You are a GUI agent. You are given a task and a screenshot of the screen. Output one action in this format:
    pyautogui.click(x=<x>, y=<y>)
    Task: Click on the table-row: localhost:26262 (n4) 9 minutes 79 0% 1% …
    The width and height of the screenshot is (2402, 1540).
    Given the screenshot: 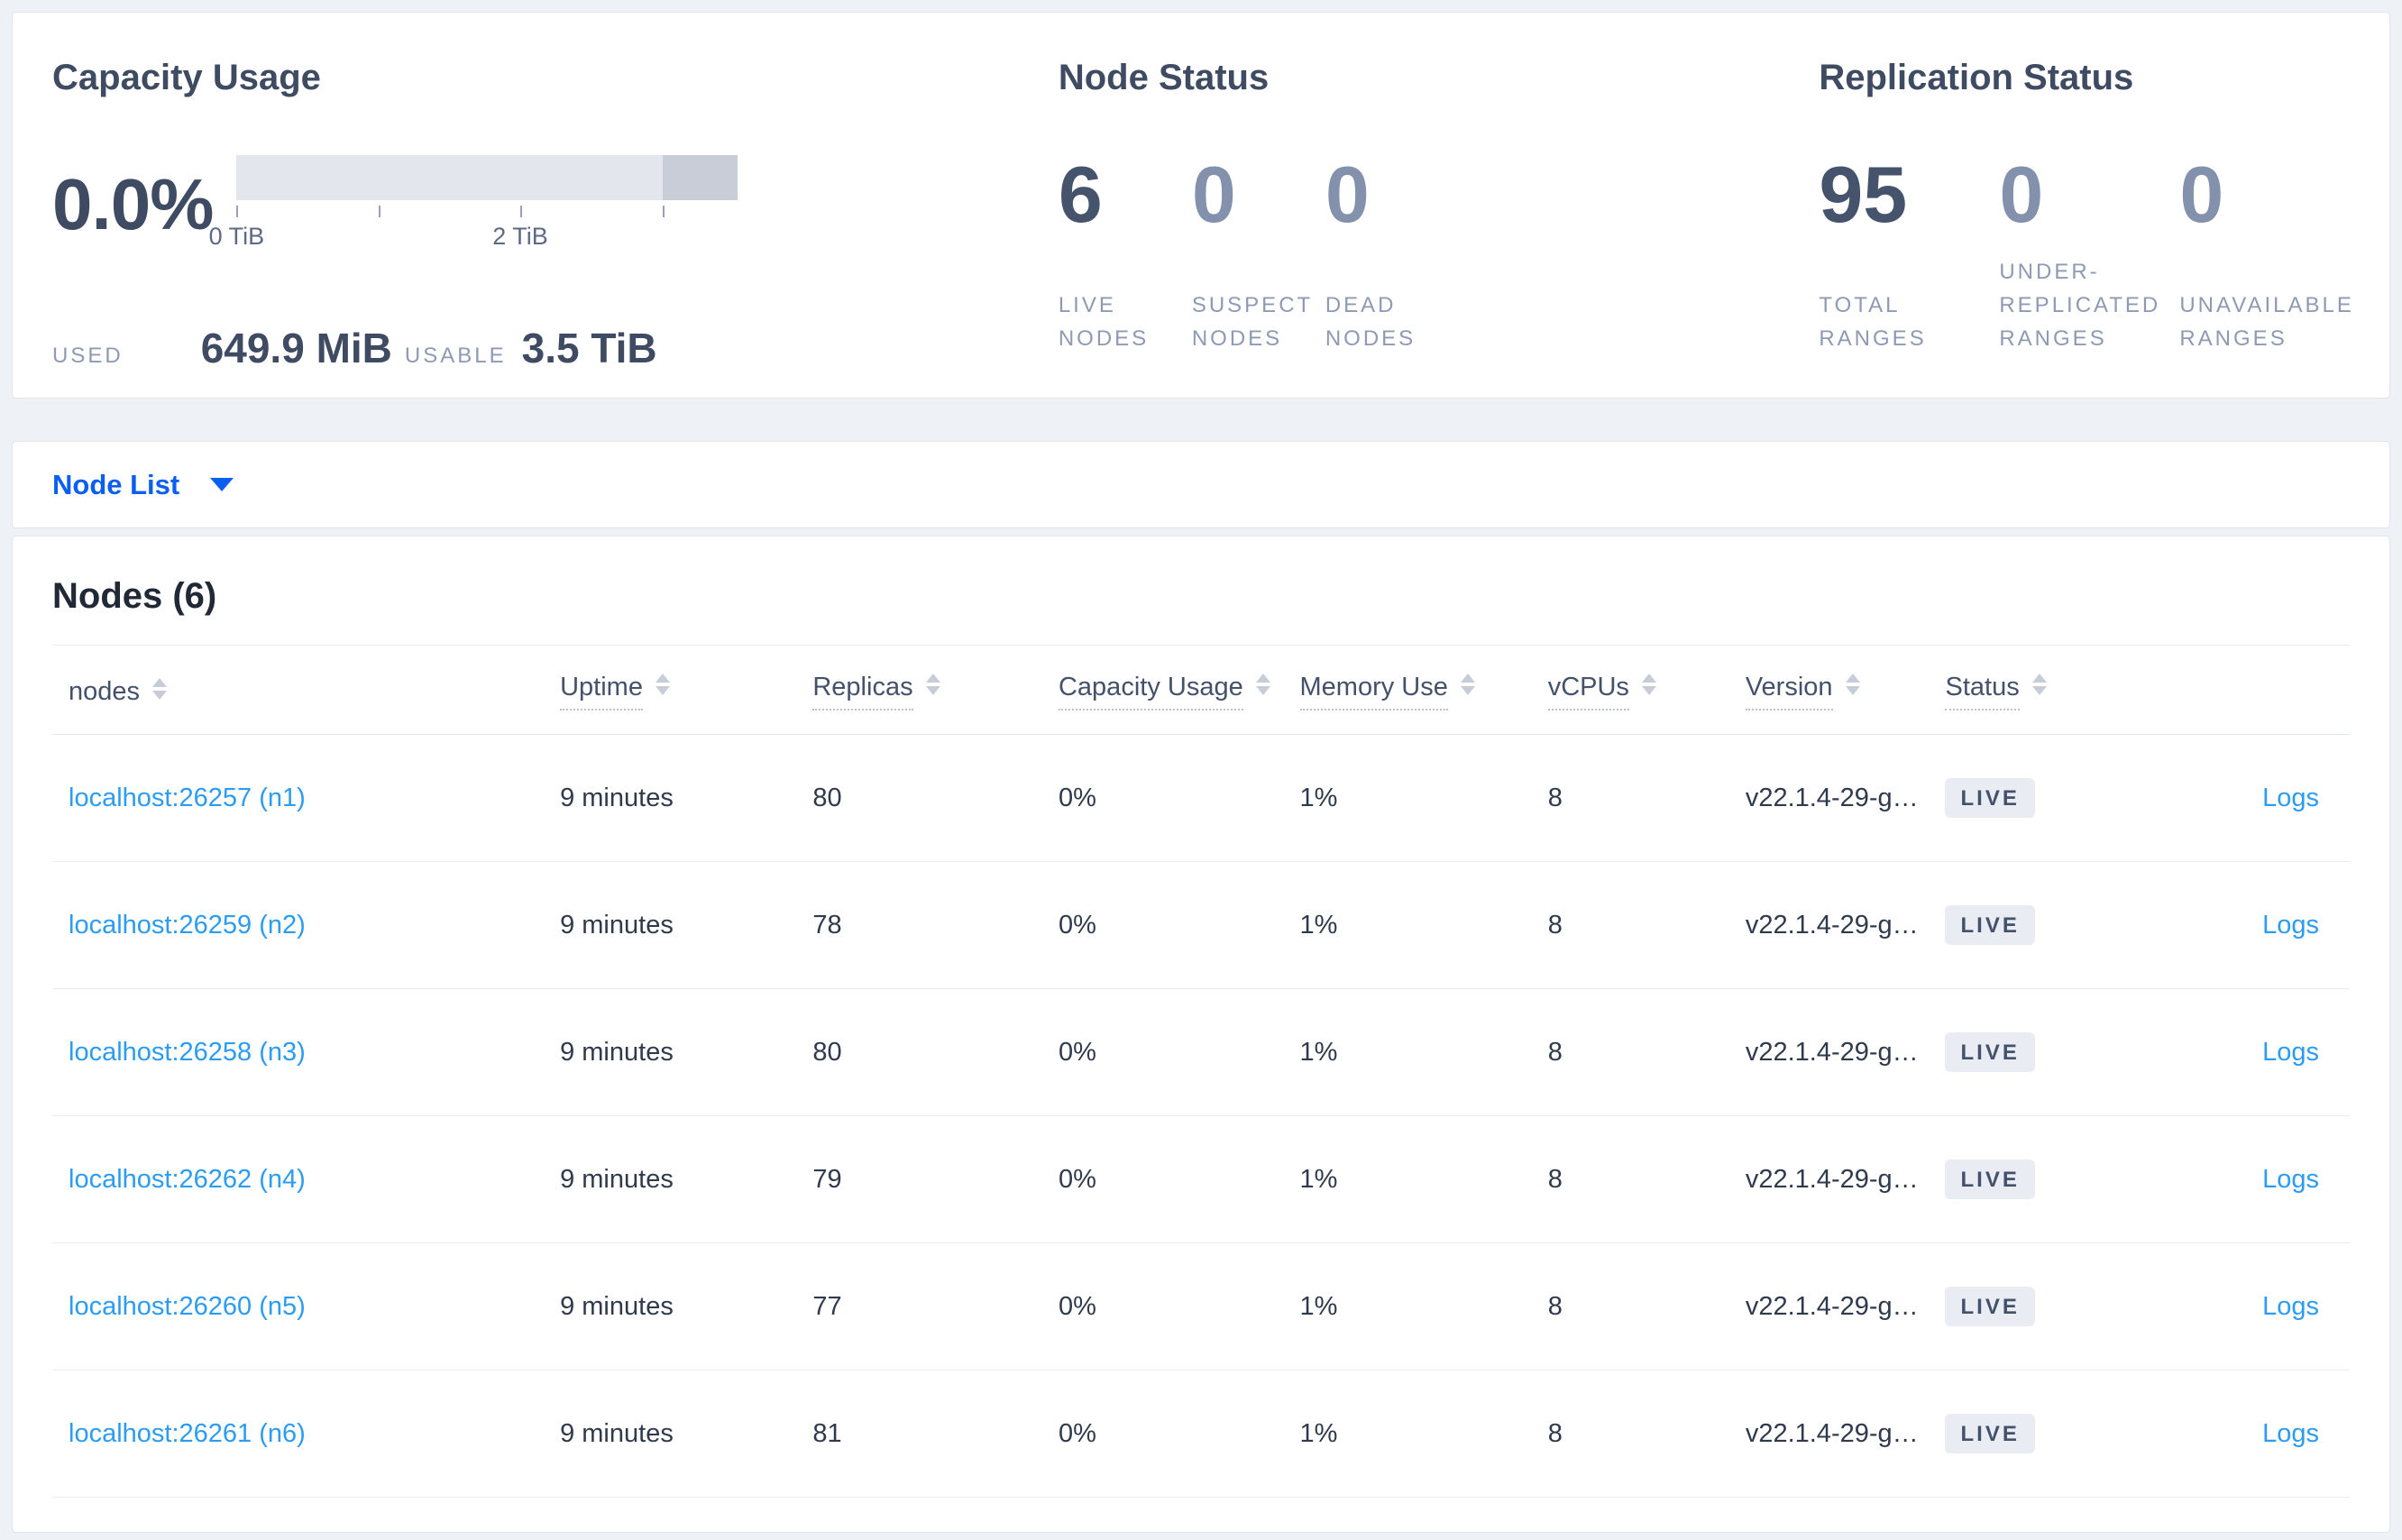 What is the action you would take?
    pyautogui.click(x=1201, y=1179)
    